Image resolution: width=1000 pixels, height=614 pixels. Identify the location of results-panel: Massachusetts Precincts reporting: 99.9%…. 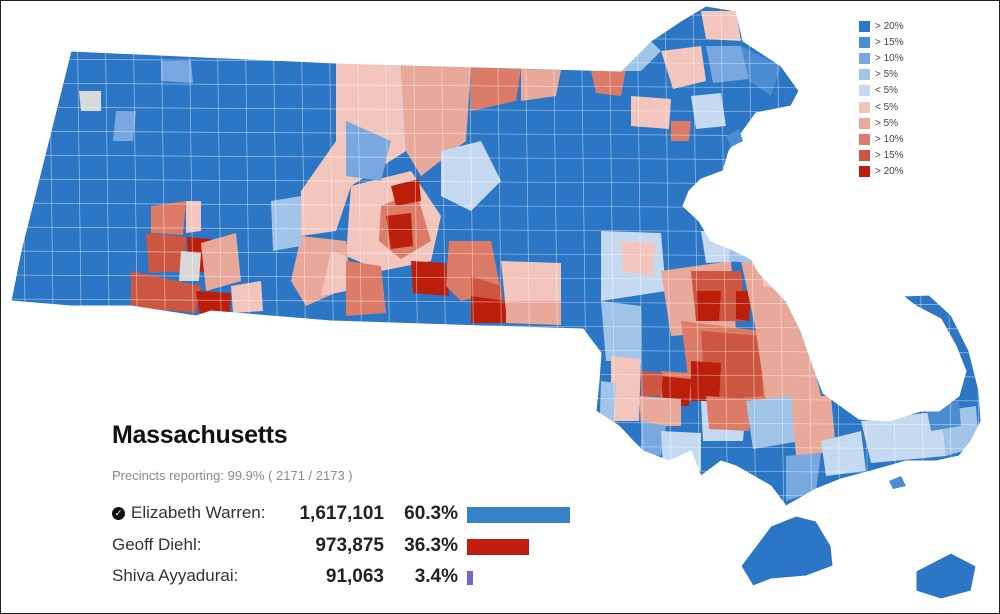
(341, 504).